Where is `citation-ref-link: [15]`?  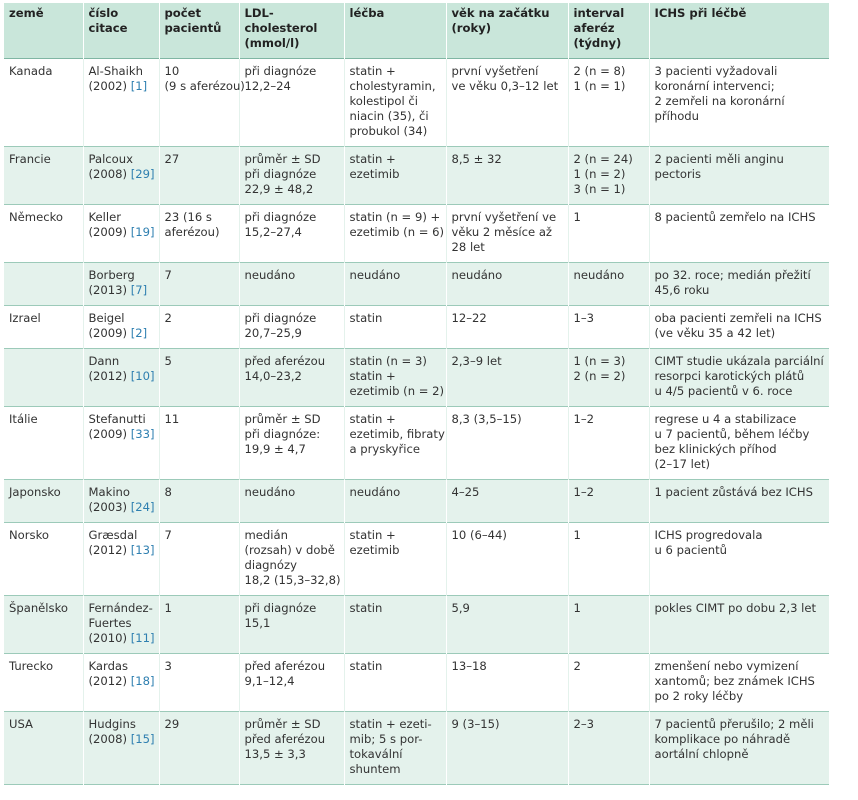
citation-ref-link: [15] is located at coordinates (142, 739).